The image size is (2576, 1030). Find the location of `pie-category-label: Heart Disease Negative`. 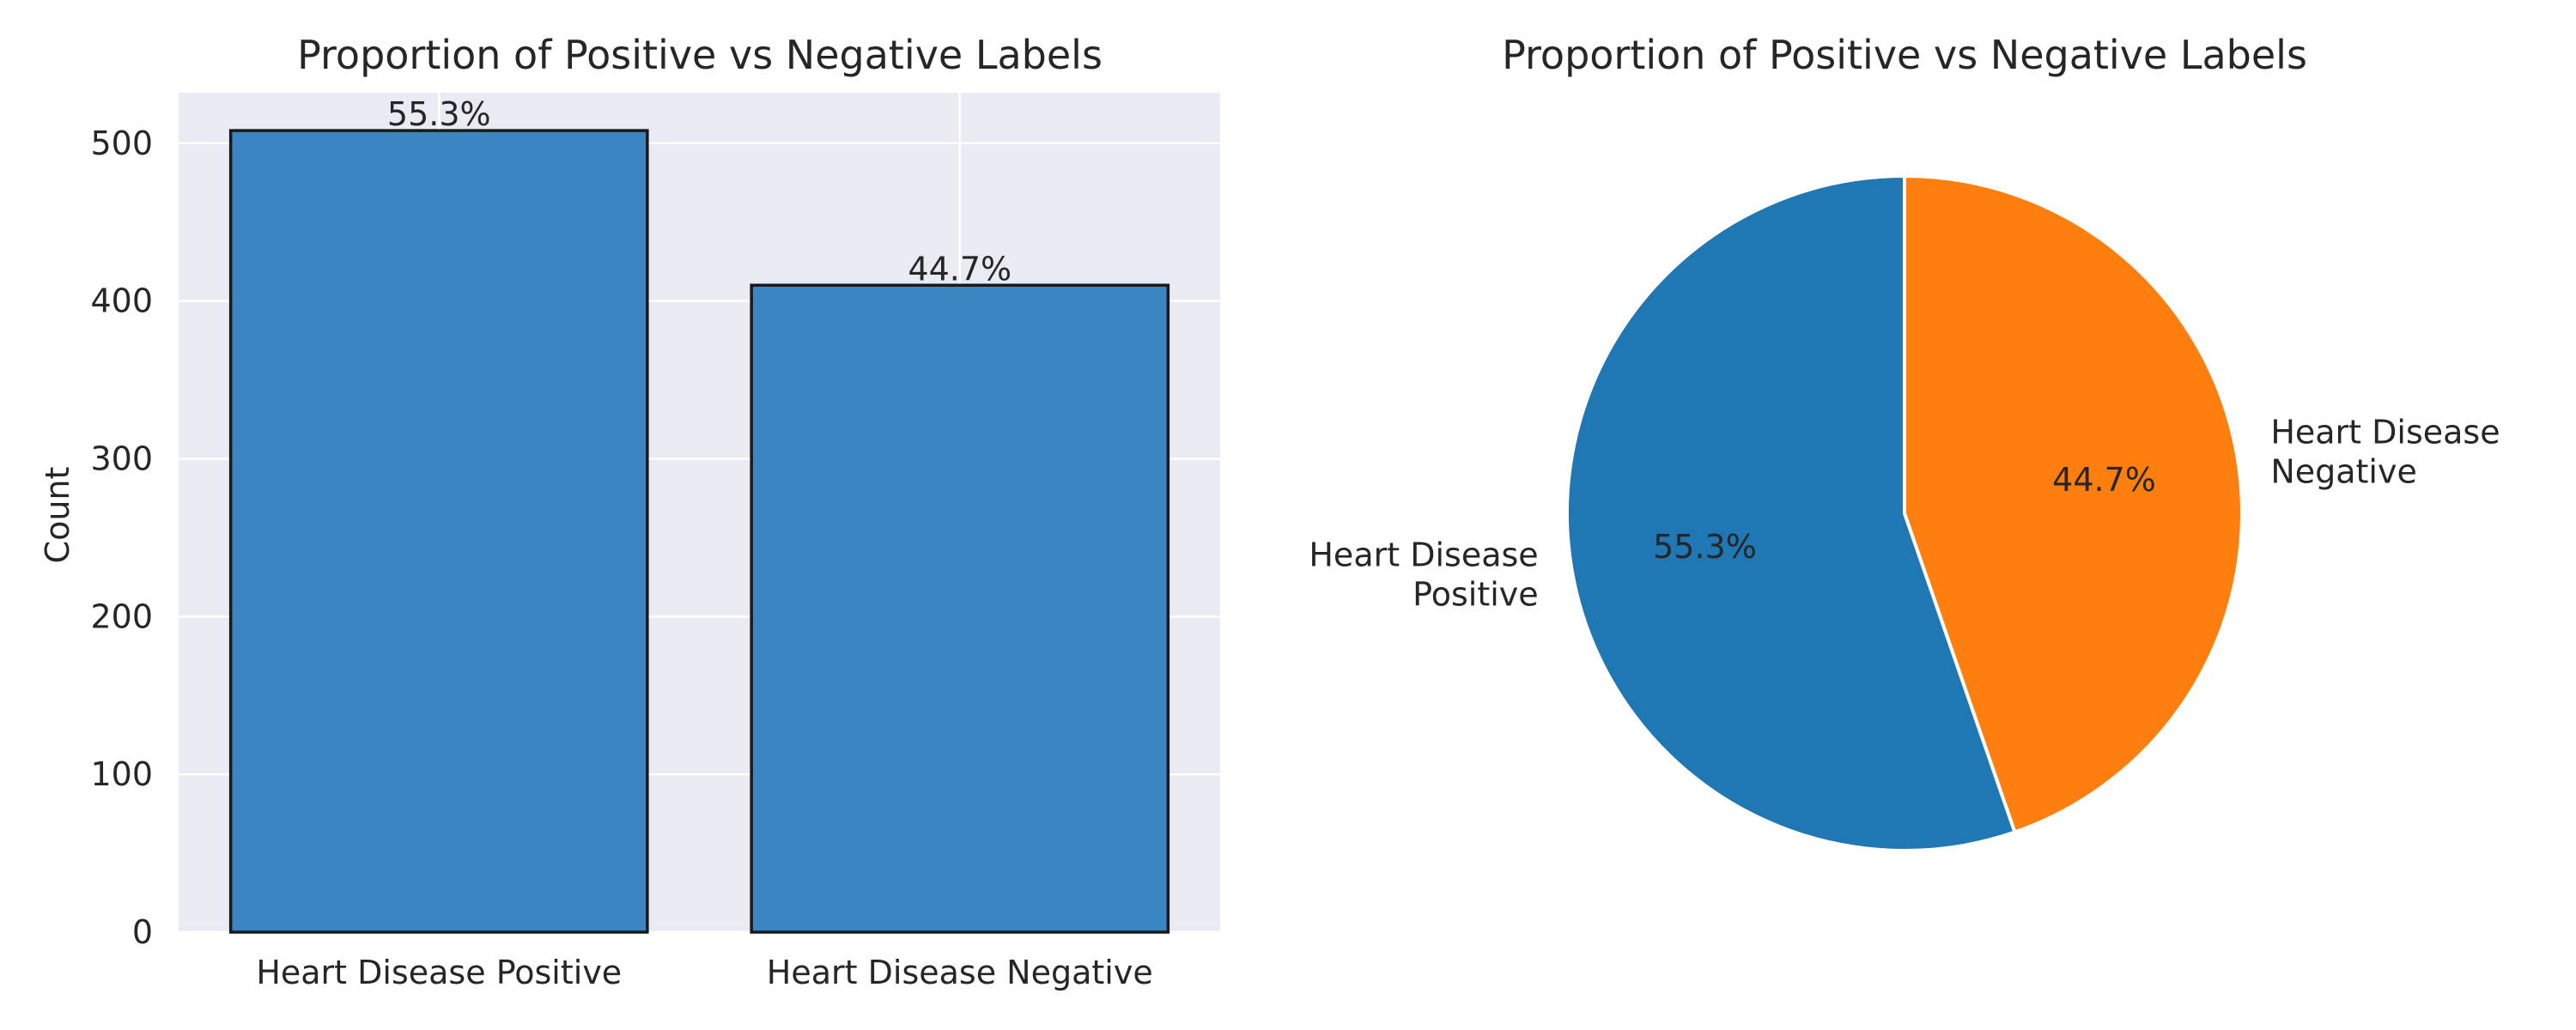

pie-category-label: Heart Disease Negative is located at coordinates (2385, 451).